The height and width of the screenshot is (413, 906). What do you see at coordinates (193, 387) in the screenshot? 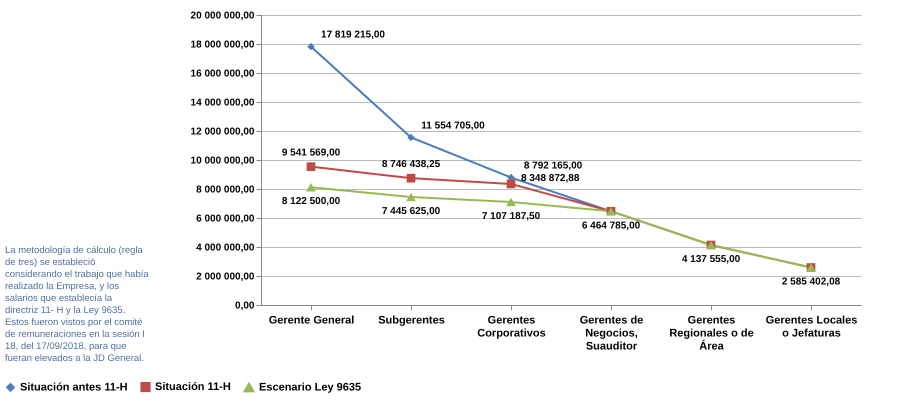
I see `legend-label: Situación 11-H` at bounding box center [193, 387].